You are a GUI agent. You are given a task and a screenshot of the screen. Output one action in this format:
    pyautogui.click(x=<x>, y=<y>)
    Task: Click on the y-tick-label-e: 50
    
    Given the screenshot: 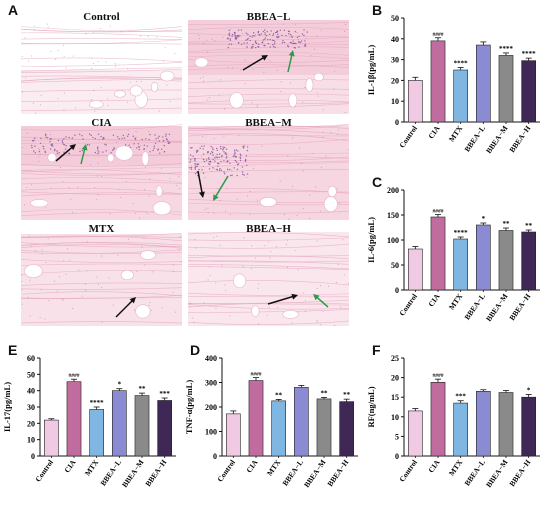 What is the action you would take?
    pyautogui.click(x=31, y=374)
    